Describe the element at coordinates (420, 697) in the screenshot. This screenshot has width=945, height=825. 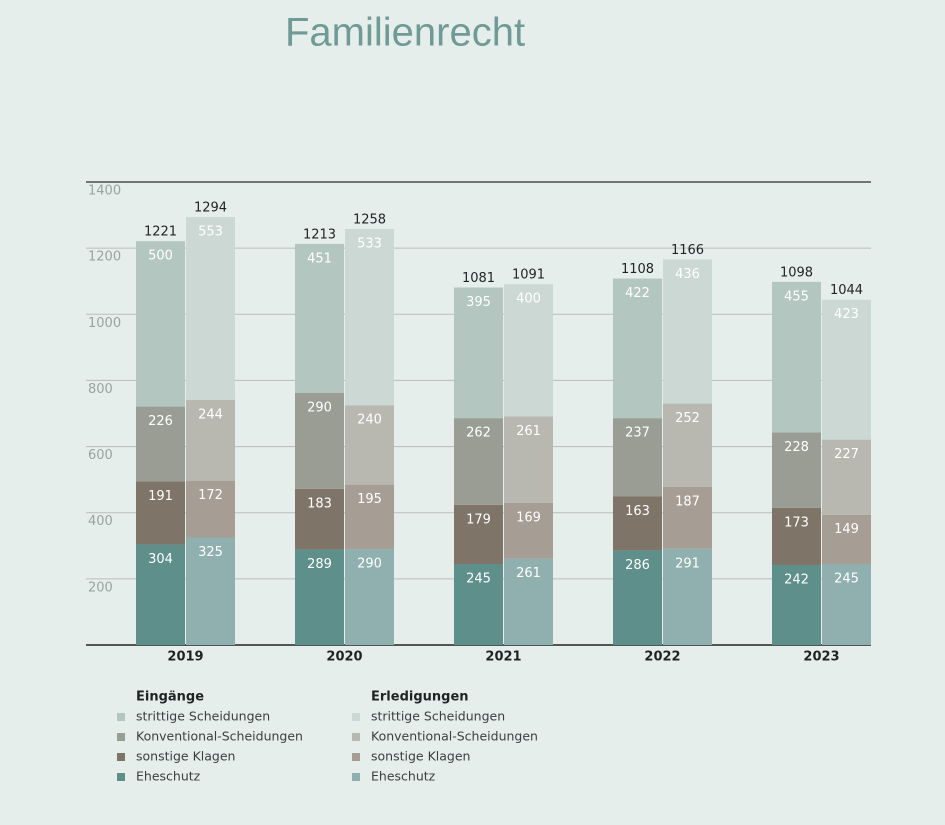
I see `legend-heading: Erledigungen` at that location.